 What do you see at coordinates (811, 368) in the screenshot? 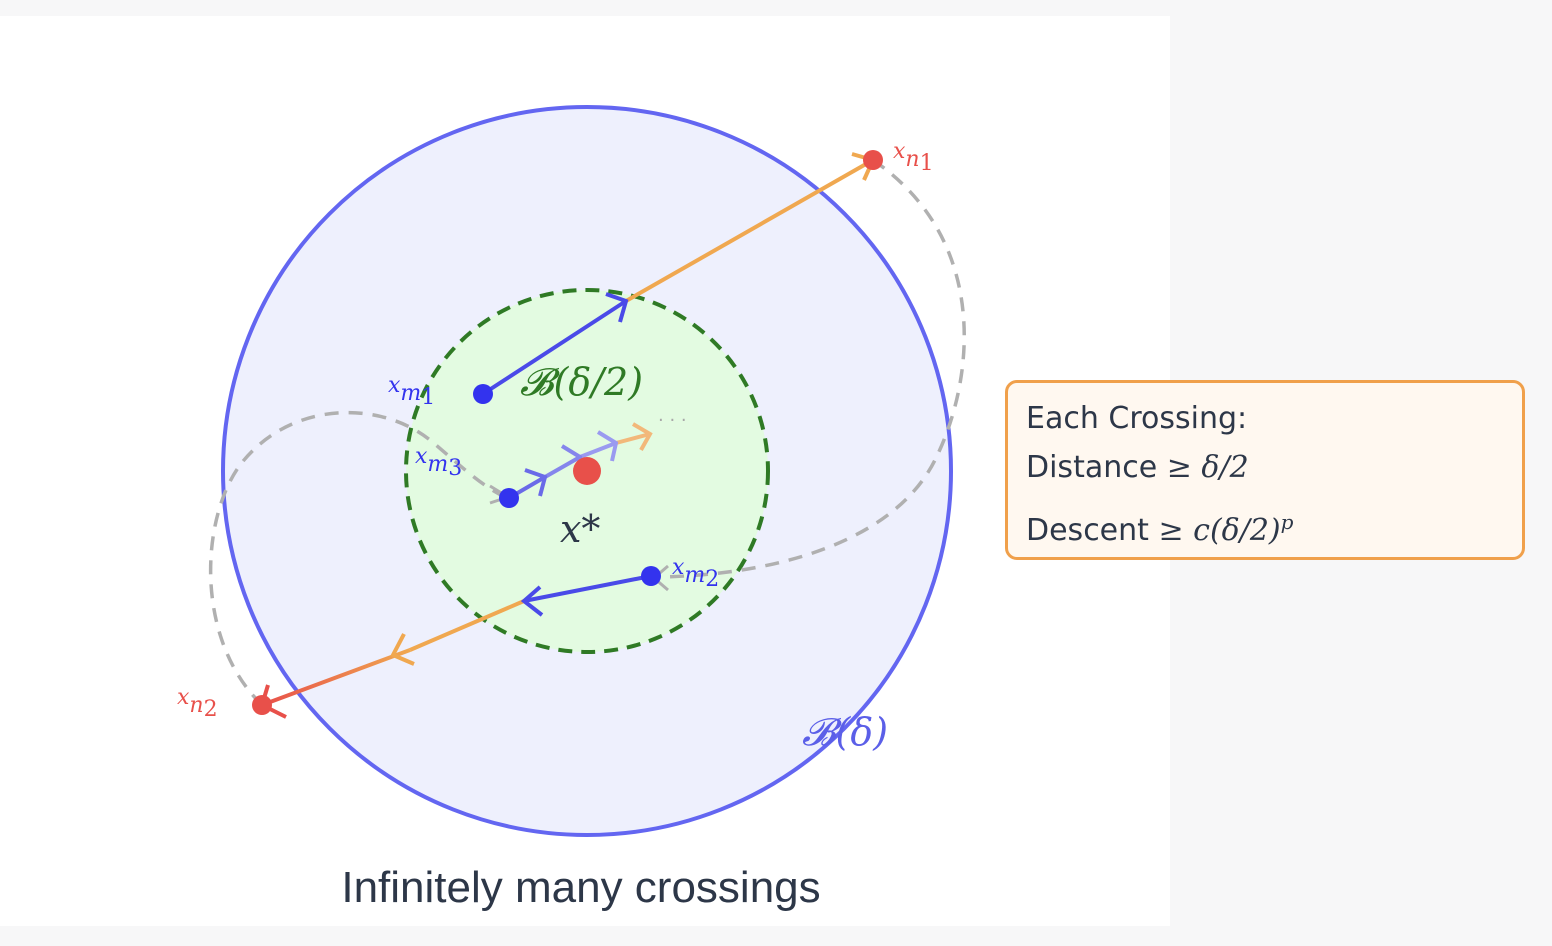
I see `dashed-path-n1-to-m2` at bounding box center [811, 368].